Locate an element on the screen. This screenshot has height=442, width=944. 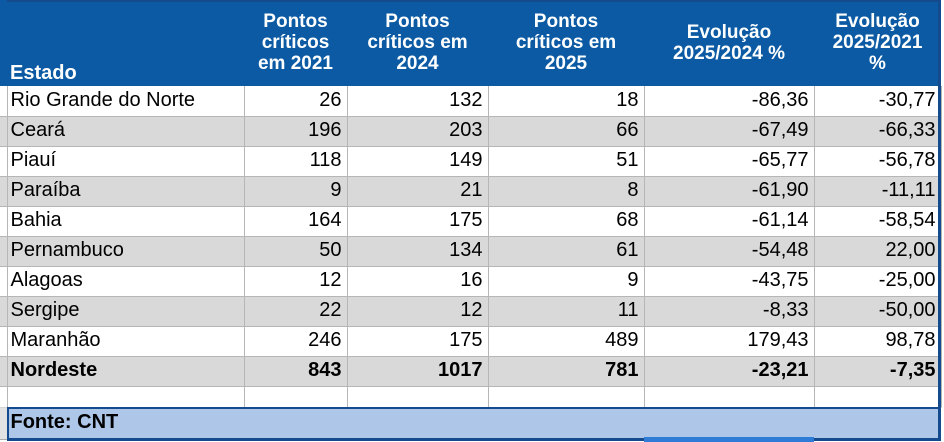
cell-2021: 50 is located at coordinates (296, 251).